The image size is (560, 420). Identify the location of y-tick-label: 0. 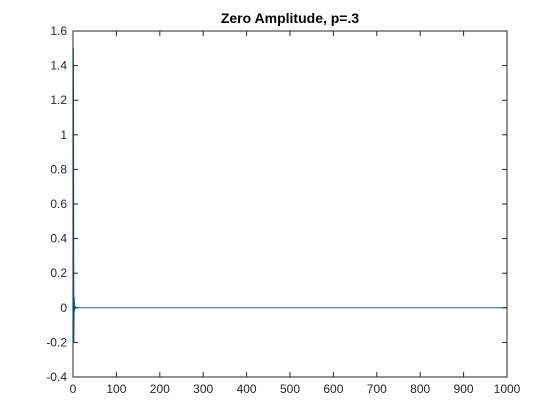
(63, 308).